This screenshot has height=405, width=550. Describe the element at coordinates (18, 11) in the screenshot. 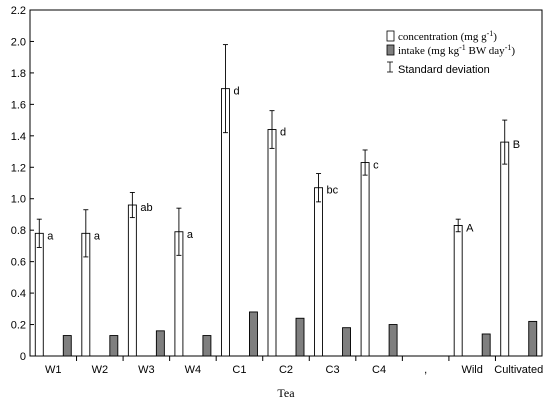

I see `y-tick-label: 2.2` at that location.